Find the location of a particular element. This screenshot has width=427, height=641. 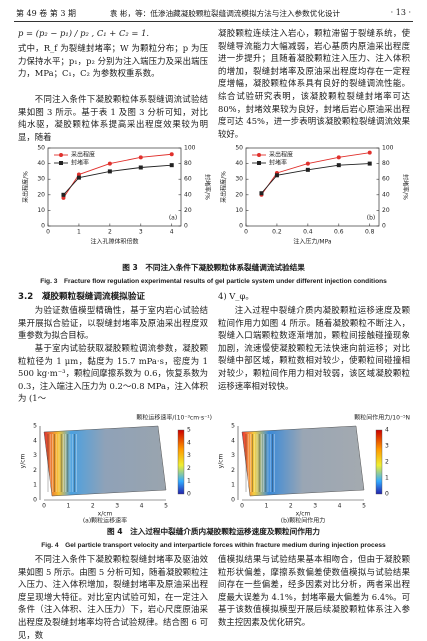

x-tick-label: 0.8 is located at coordinates (370, 232).